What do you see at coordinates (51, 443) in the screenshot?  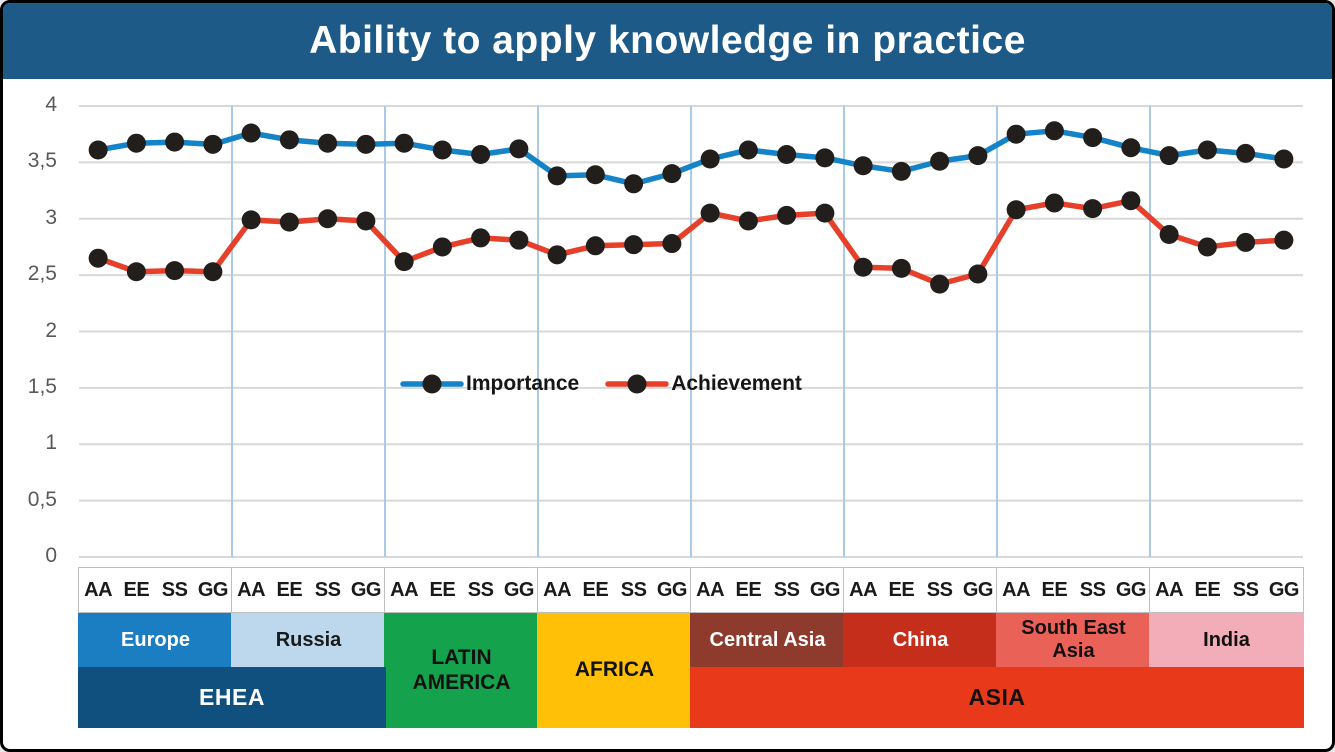 I see `y-axis-tick-label: 1` at bounding box center [51, 443].